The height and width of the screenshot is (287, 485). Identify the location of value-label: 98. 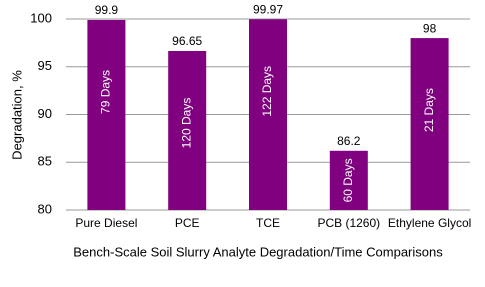
(430, 28).